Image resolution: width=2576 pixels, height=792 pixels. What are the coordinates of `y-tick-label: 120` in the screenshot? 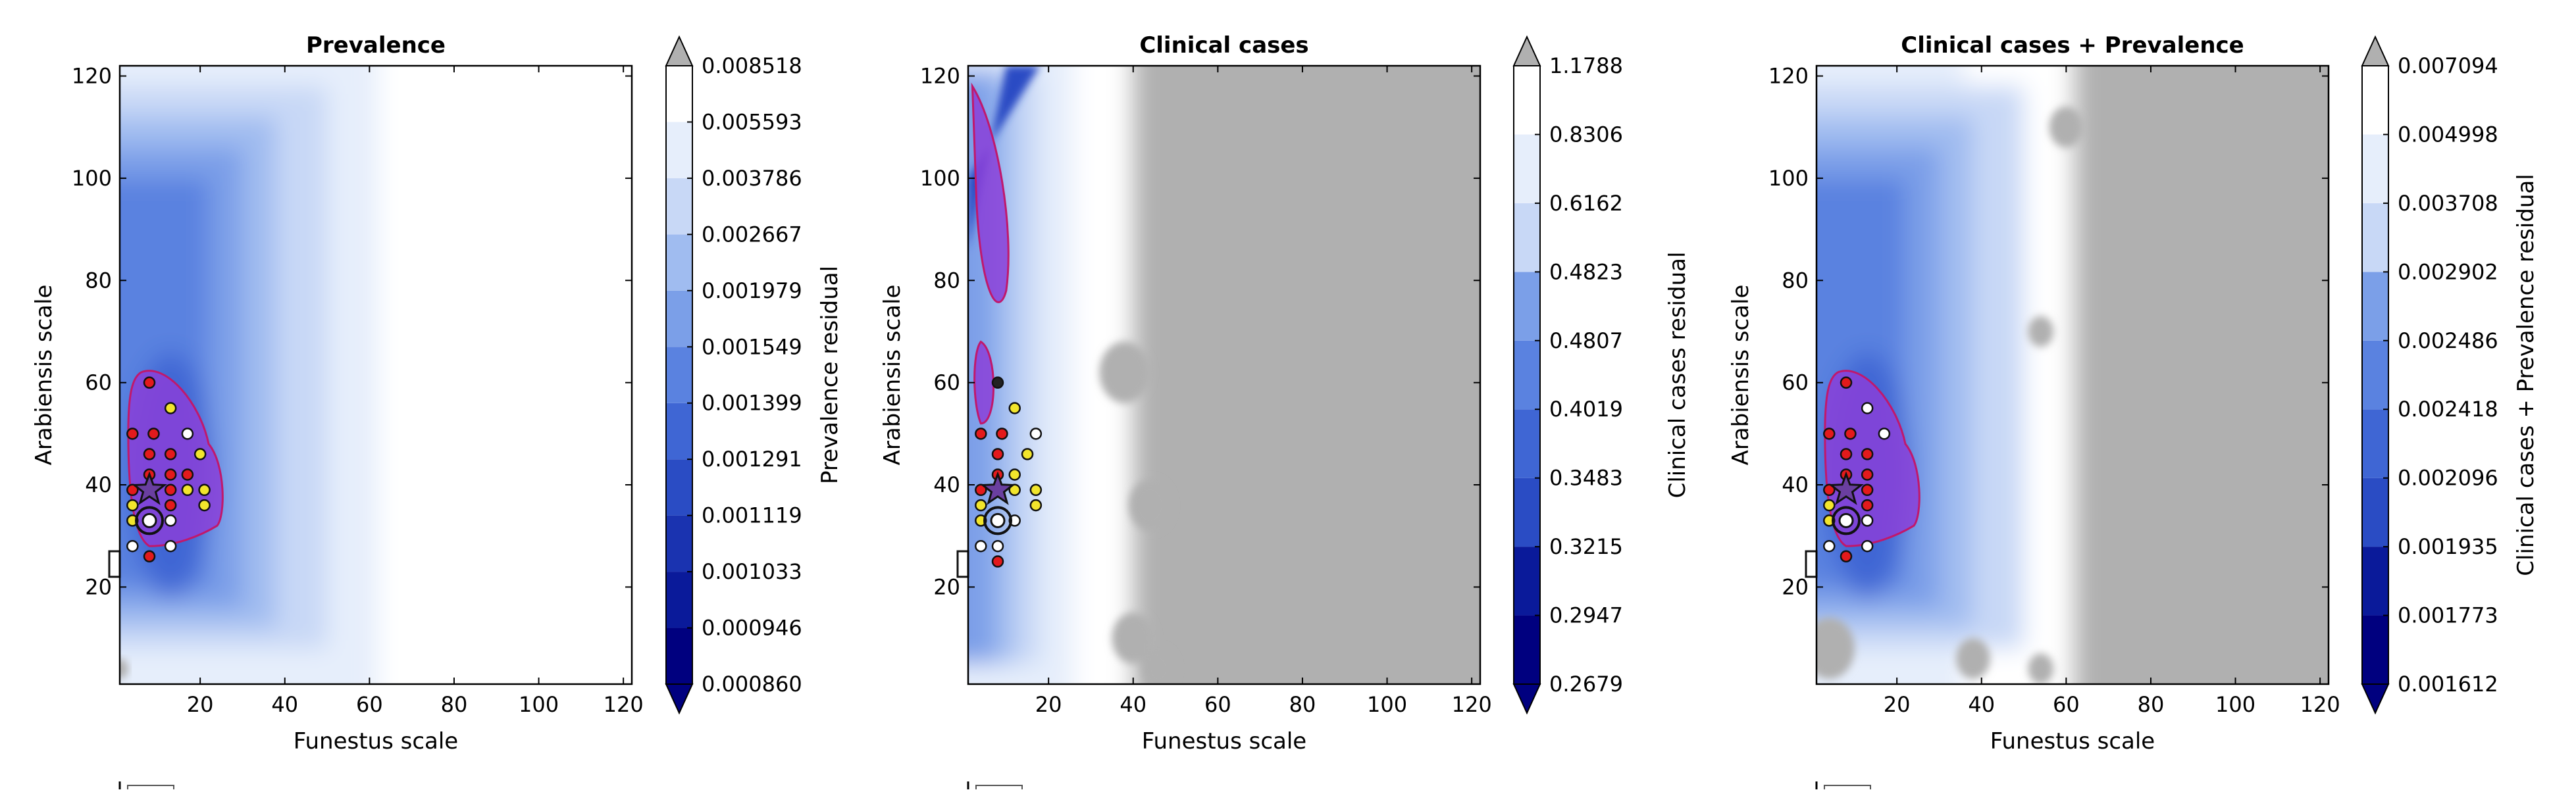 It's located at (1788, 76).